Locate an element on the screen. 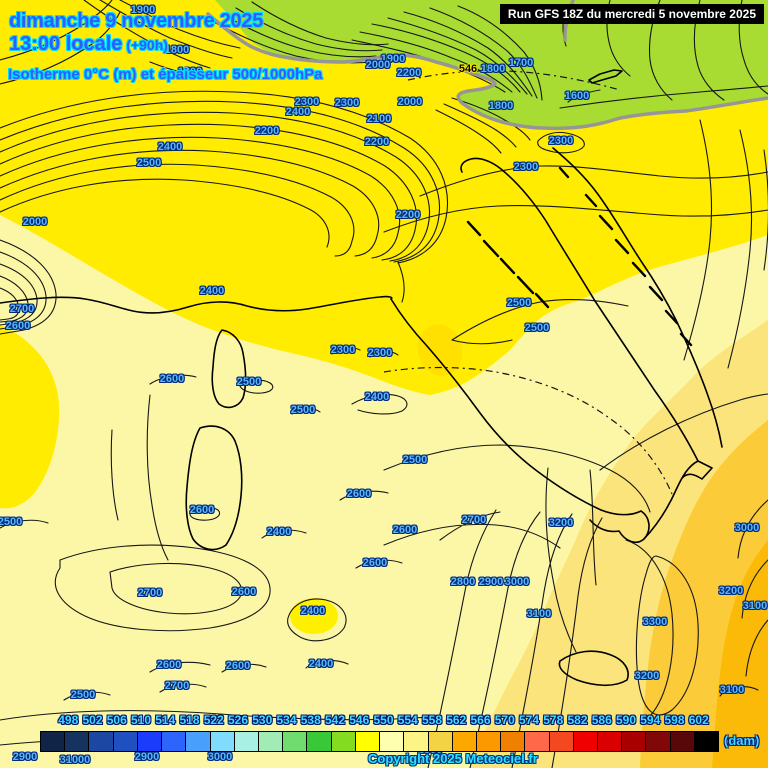  scale-label: 554 is located at coordinates (407, 720).